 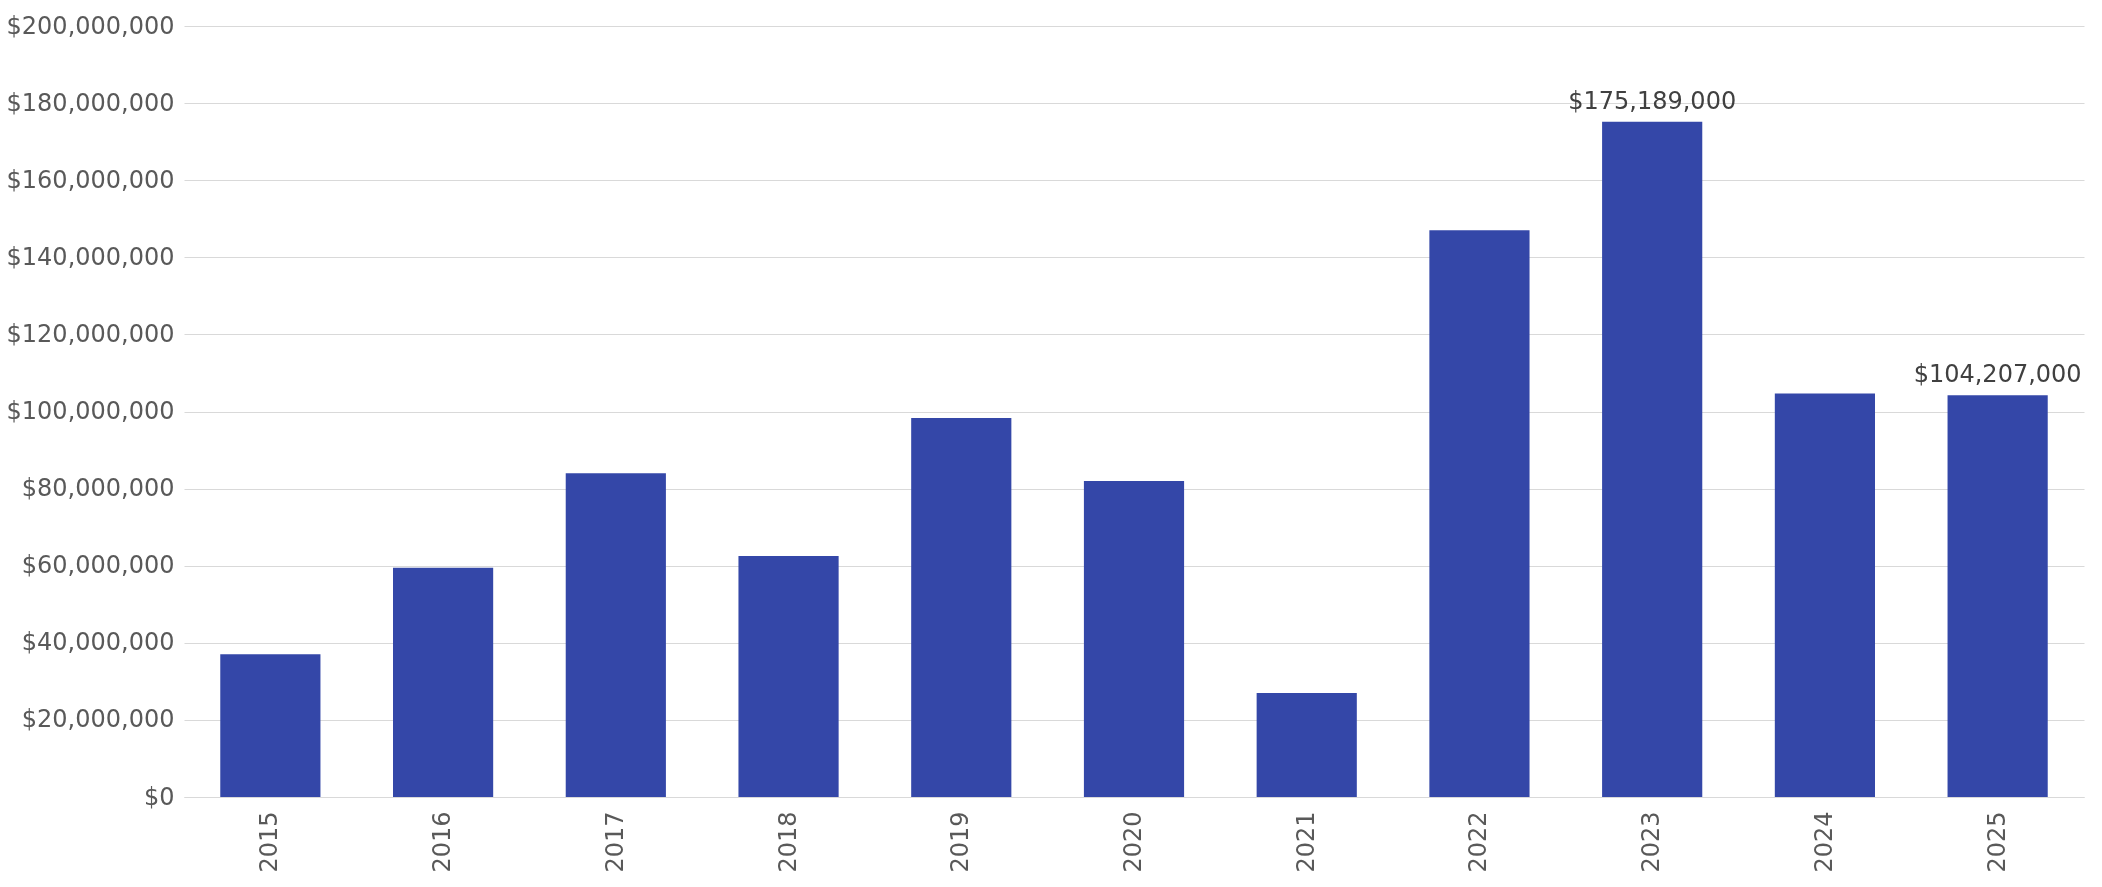 What do you see at coordinates (90, 25) in the screenshot?
I see `y-tick-label: $200,000,000` at bounding box center [90, 25].